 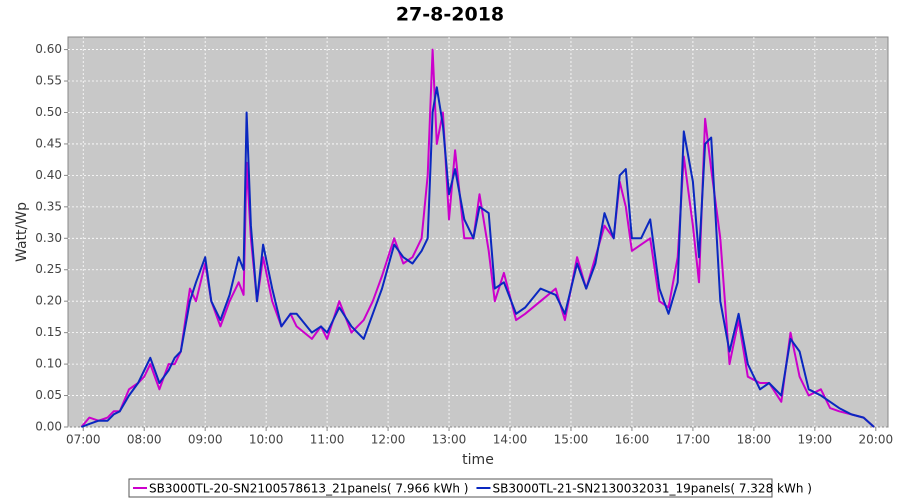 I want to click on y-tick-label: 0.00, so click(x=48, y=427).